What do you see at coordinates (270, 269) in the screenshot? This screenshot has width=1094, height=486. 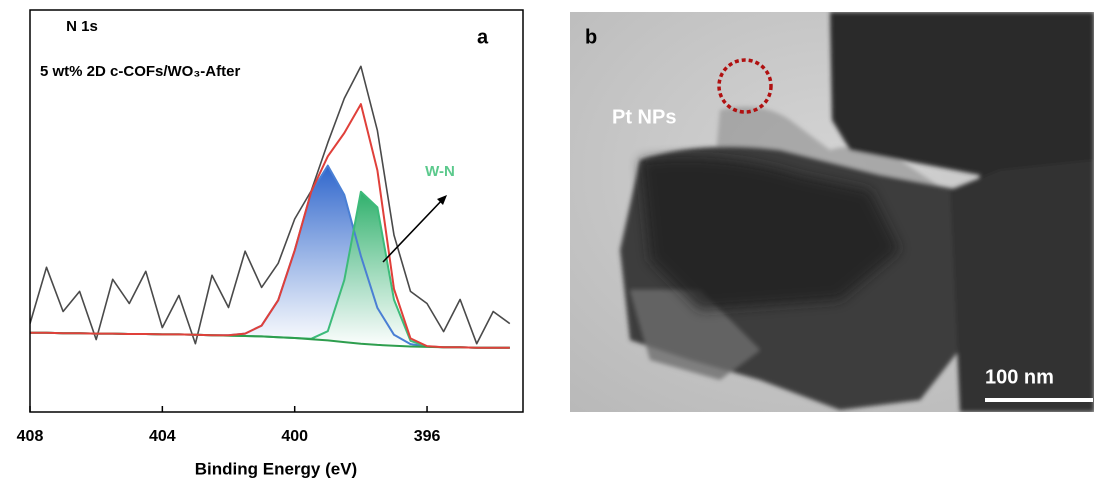 I see `peak-fill` at bounding box center [270, 269].